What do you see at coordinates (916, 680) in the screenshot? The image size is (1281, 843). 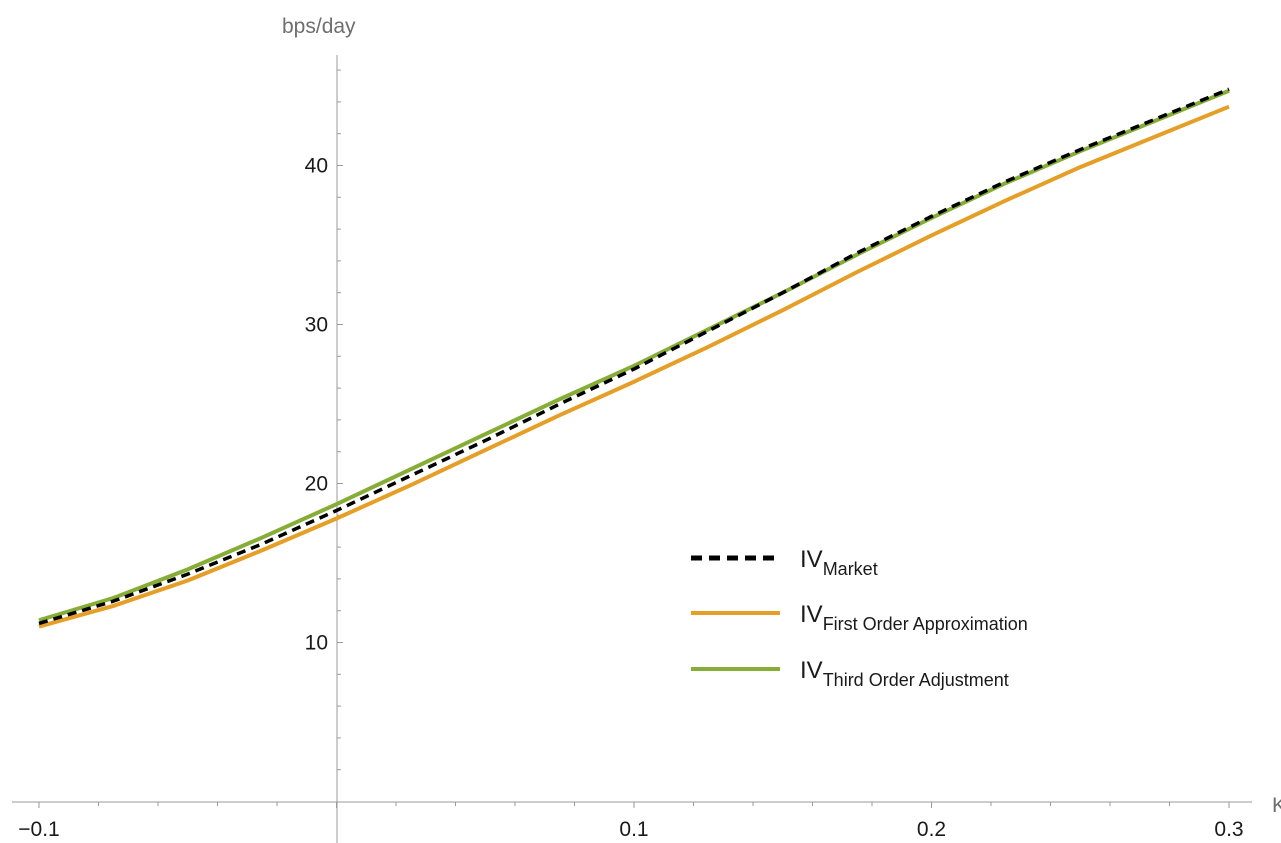 I see `legend-label-subscript: Third Order Adjustment` at bounding box center [916, 680].